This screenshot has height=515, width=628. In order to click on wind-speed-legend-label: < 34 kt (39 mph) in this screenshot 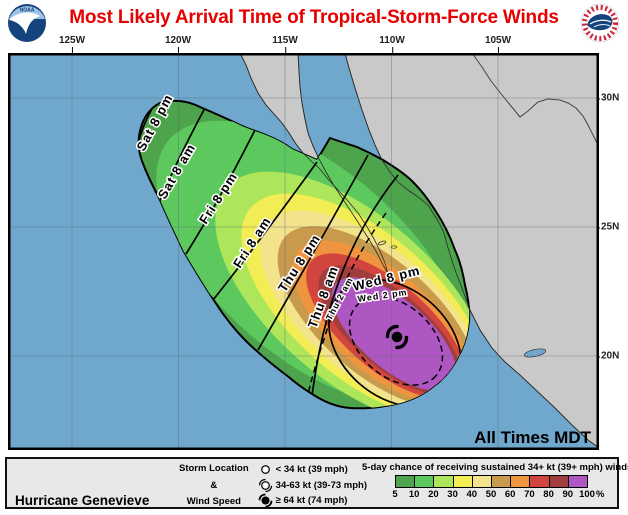, I will do `click(311, 469)`.